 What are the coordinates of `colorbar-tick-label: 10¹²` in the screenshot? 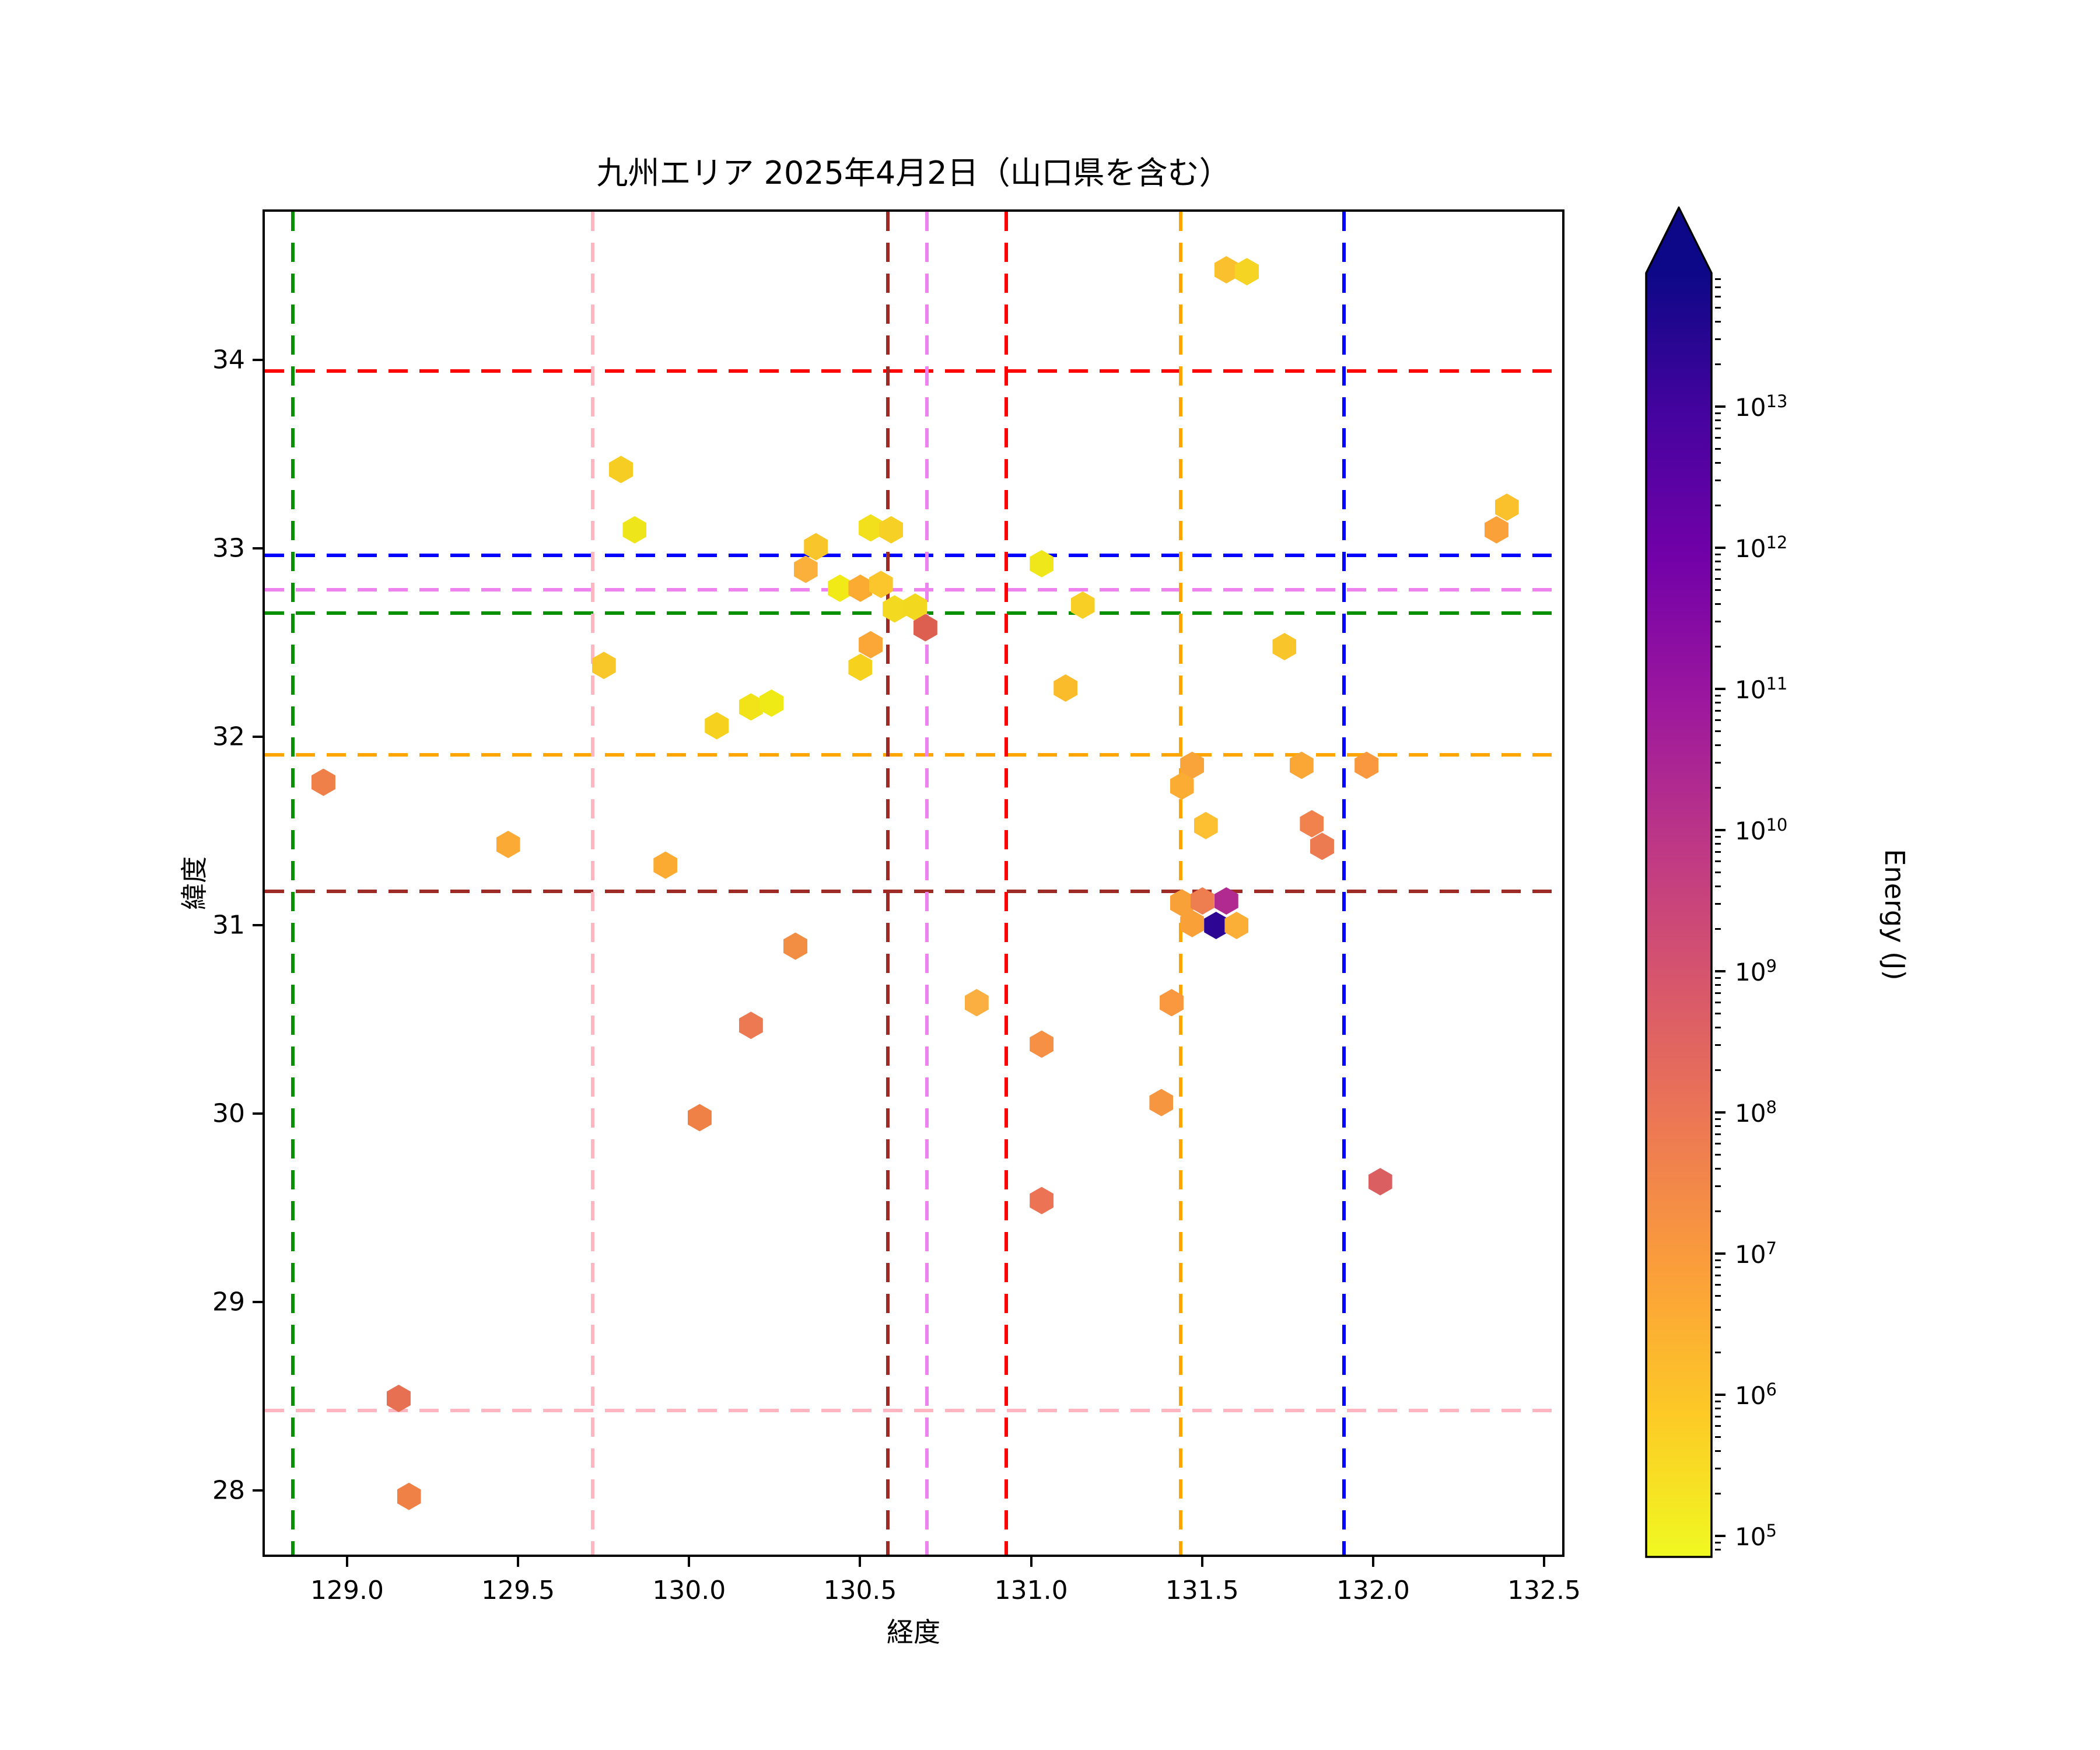 It's located at (1761, 548).